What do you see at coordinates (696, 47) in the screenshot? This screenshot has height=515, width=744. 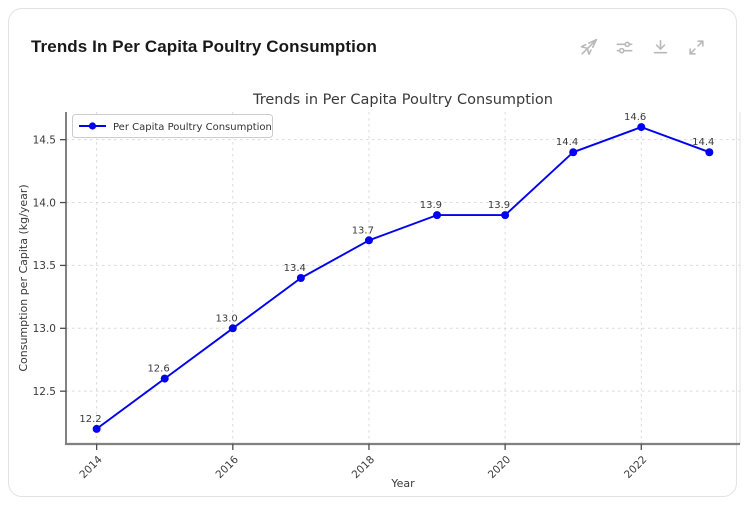 I see `expand-icon` at bounding box center [696, 47].